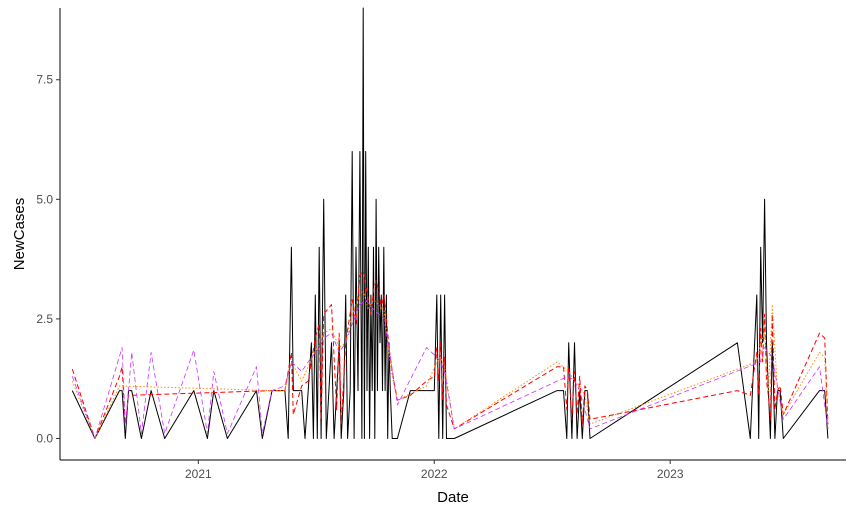 The height and width of the screenshot is (515, 860). I want to click on y-tick-label: 5.0, so click(44, 199).